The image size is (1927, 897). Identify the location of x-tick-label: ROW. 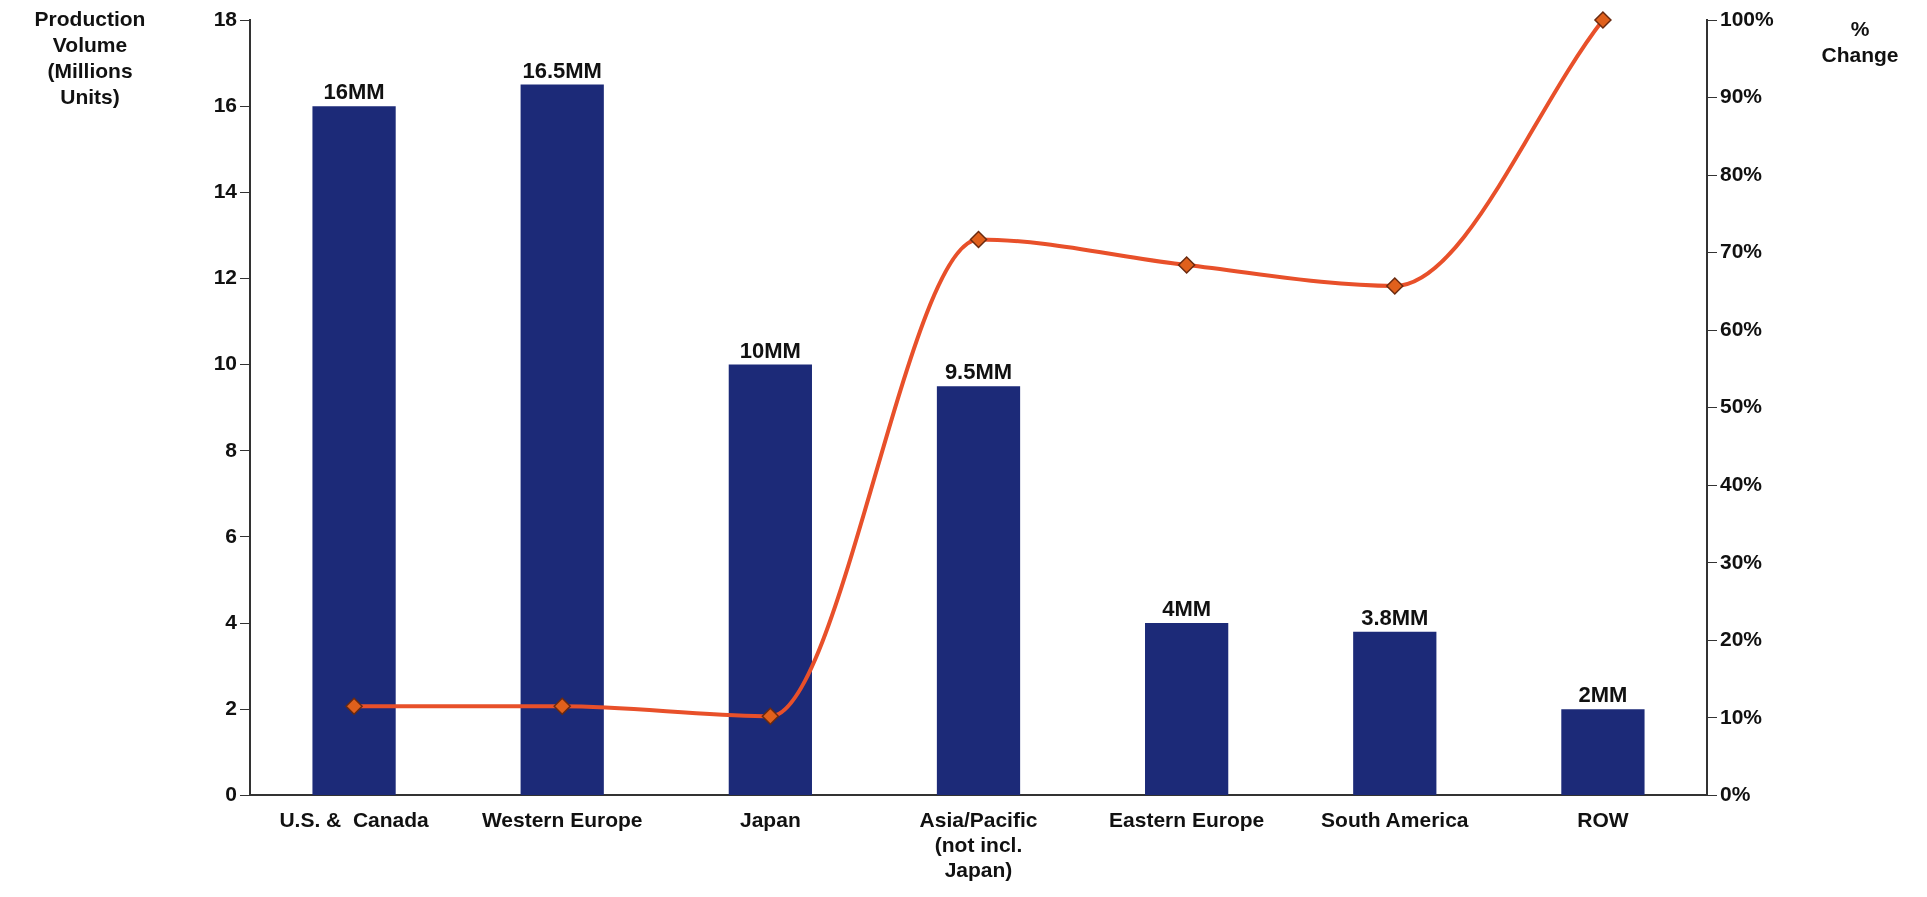
(1603, 819).